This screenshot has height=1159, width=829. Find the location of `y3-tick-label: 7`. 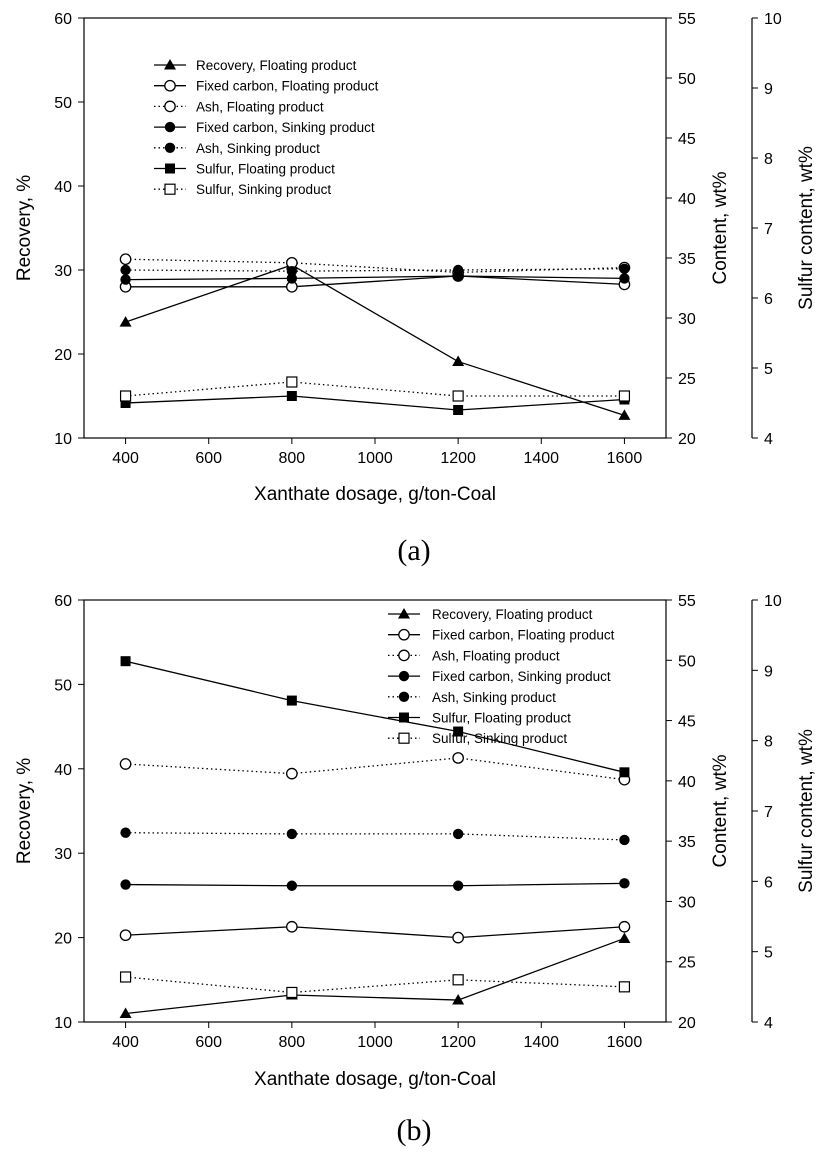

y3-tick-label: 7 is located at coordinates (768, 229).